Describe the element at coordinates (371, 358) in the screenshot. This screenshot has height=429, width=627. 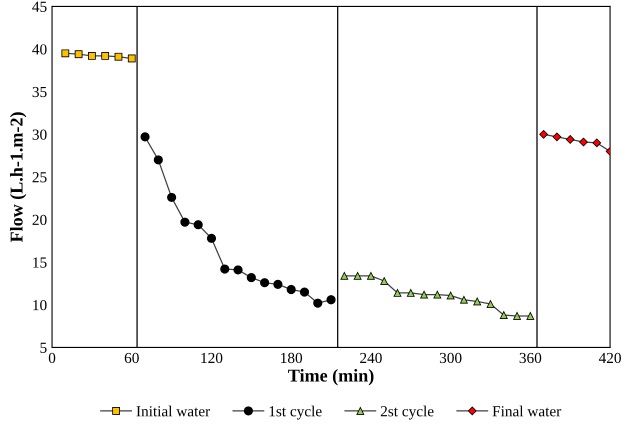
I see `x-tick-label: 240` at that location.